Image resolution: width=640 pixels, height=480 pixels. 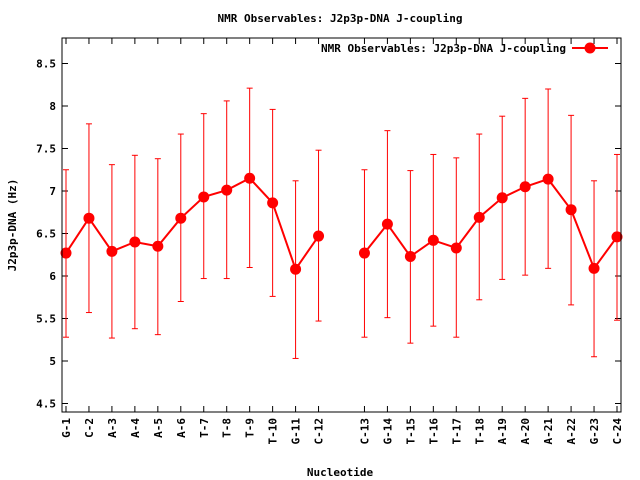 I want to click on y-tick-label: 5.5, so click(x=46, y=319).